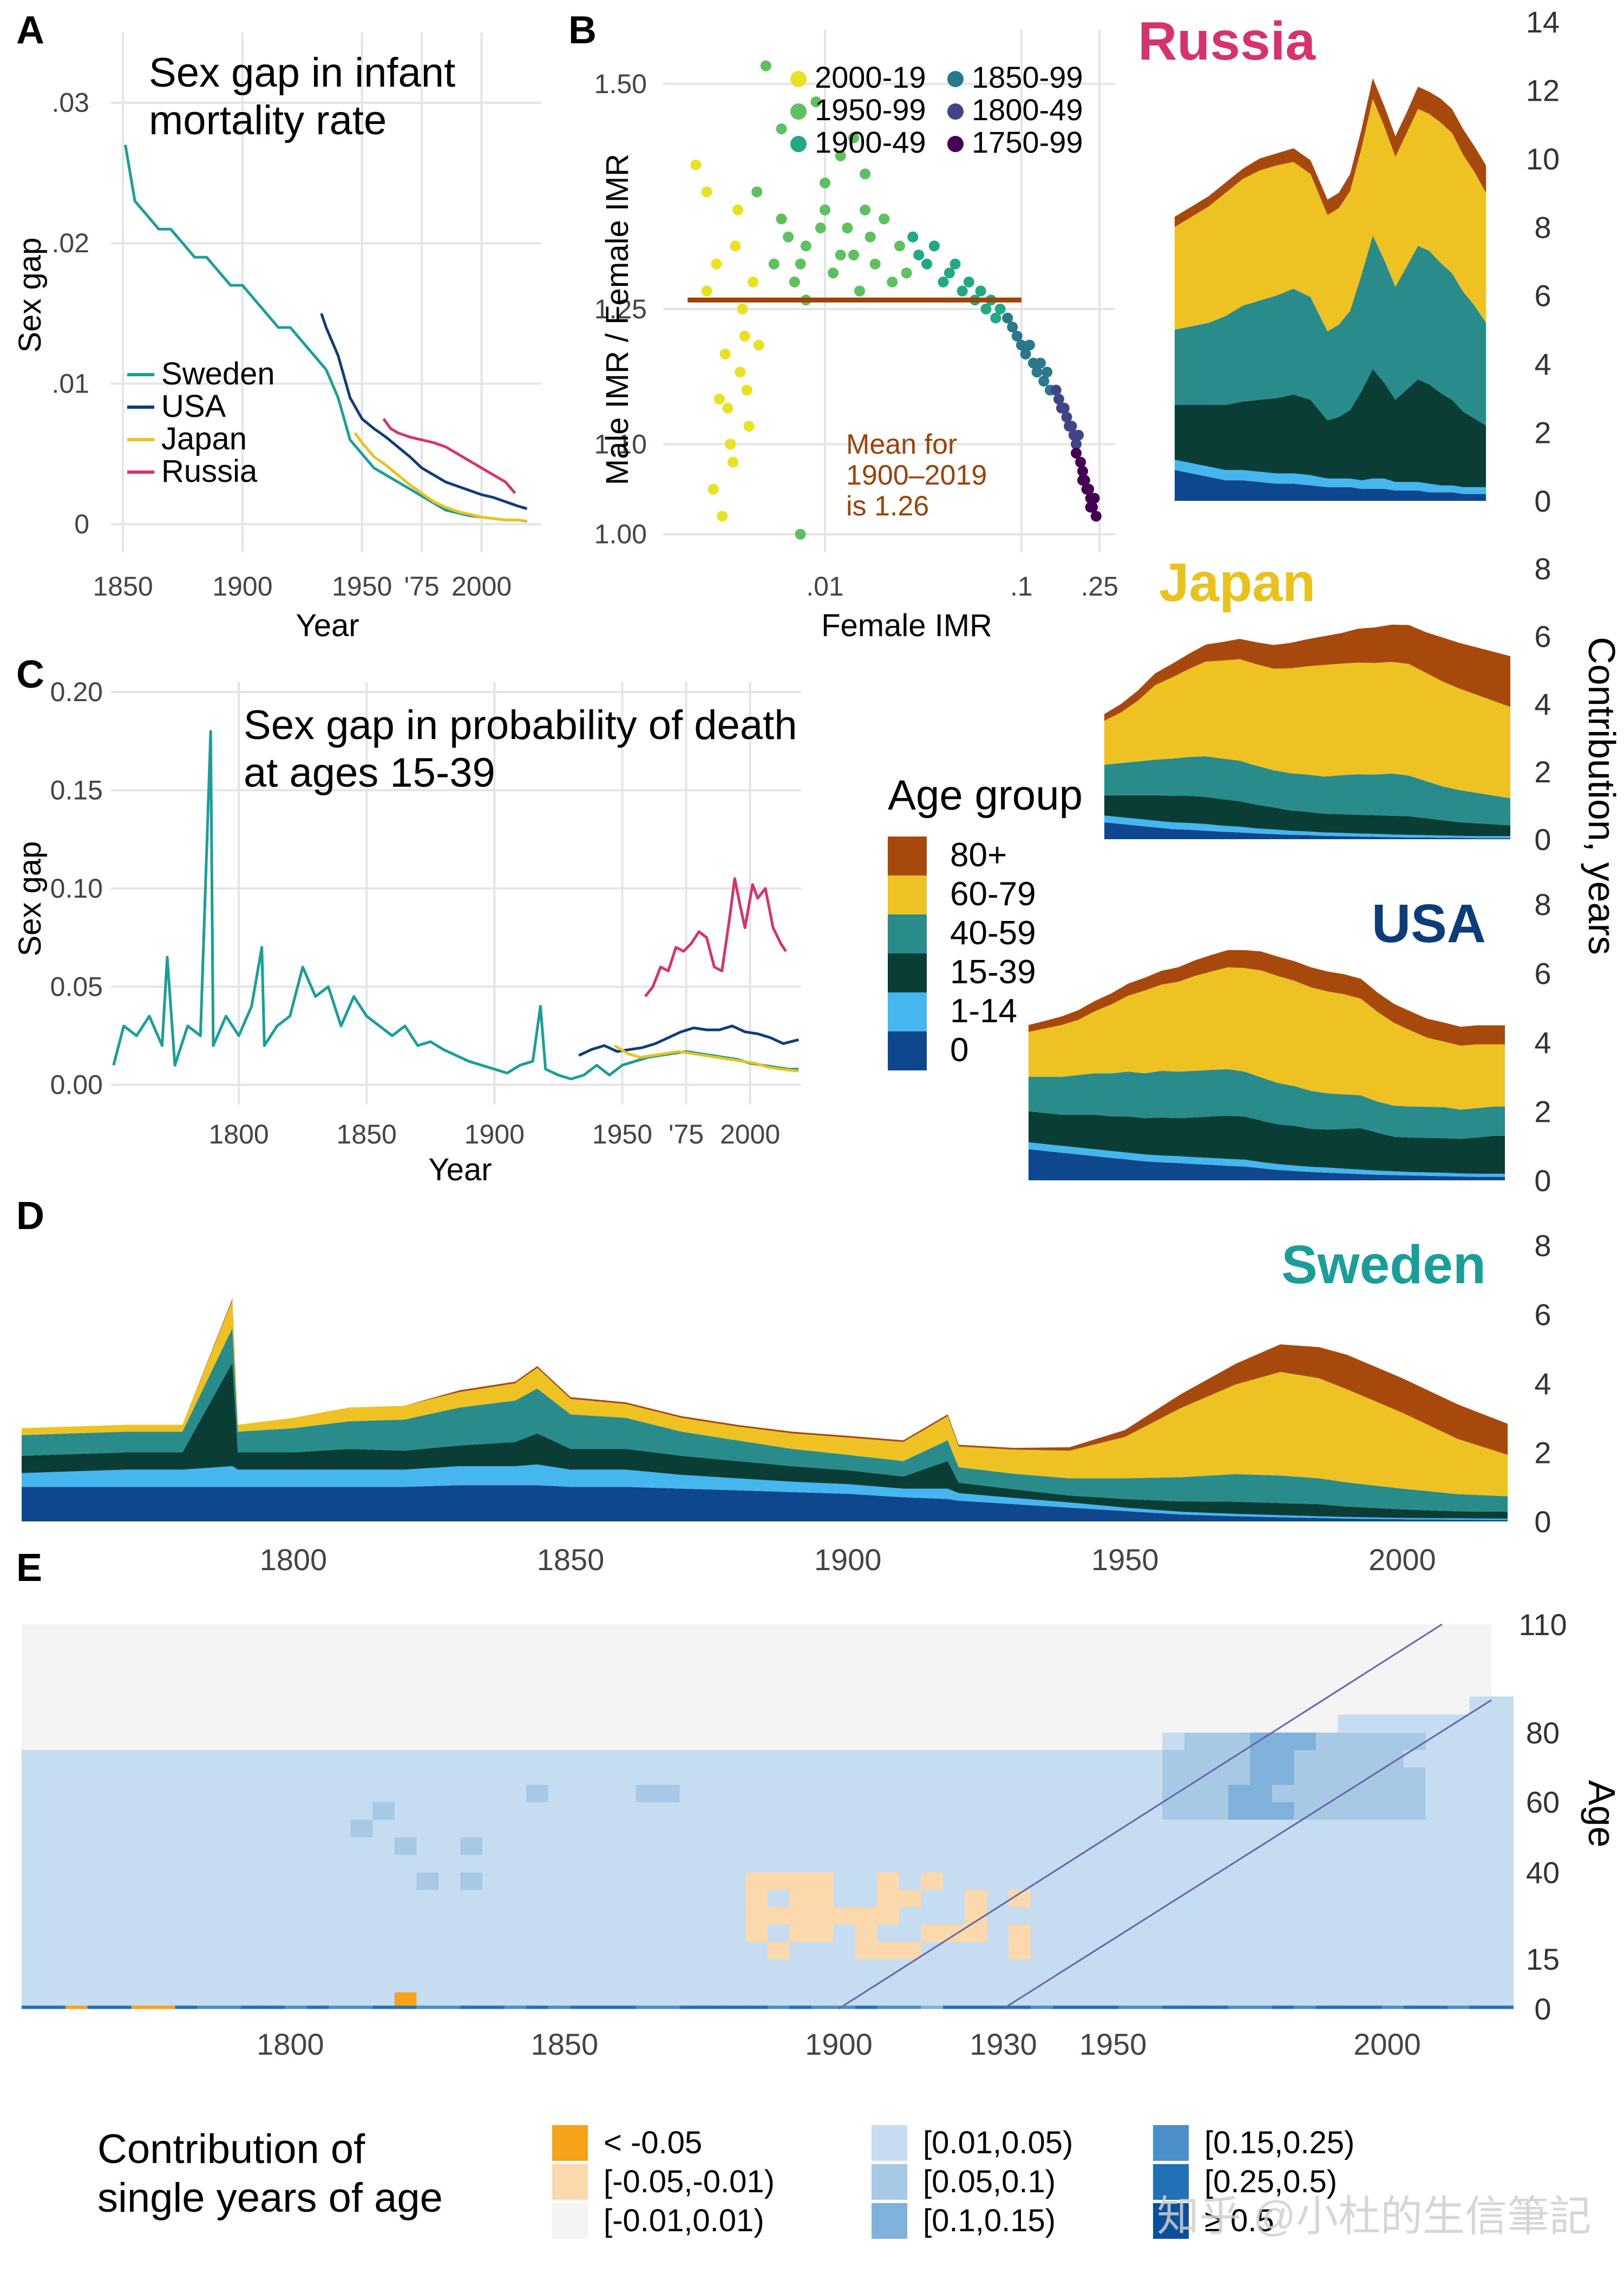  I want to click on panel-b-ytick: 1.25, so click(621, 309).